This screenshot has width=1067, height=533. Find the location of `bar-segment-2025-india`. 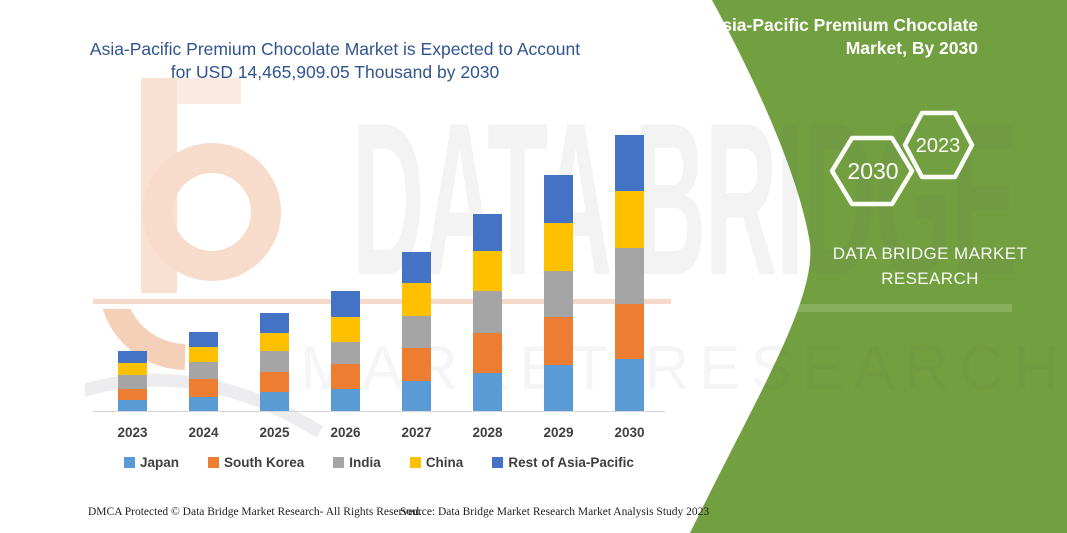

bar-segment-2025-india is located at coordinates (274, 361).